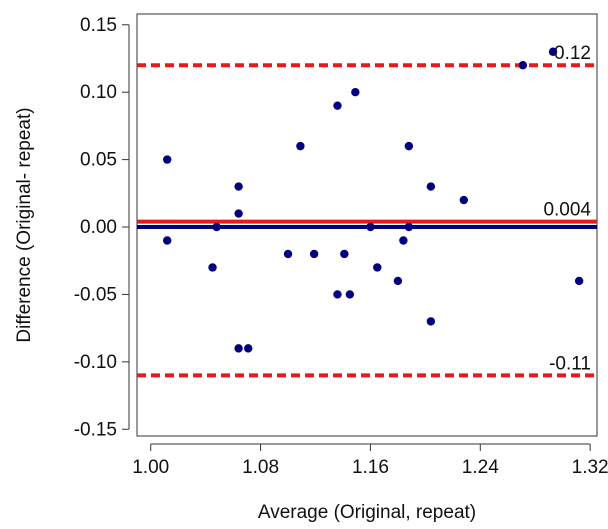  What do you see at coordinates (98, 25) in the screenshot?
I see `y-tick-label: 0.15` at bounding box center [98, 25].